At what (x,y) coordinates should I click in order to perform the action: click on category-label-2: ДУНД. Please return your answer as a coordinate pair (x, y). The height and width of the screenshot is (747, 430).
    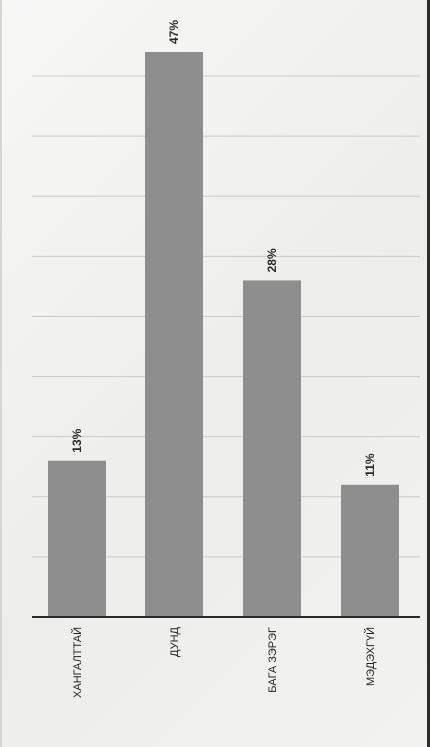
    Looking at the image, I should click on (175, 641).